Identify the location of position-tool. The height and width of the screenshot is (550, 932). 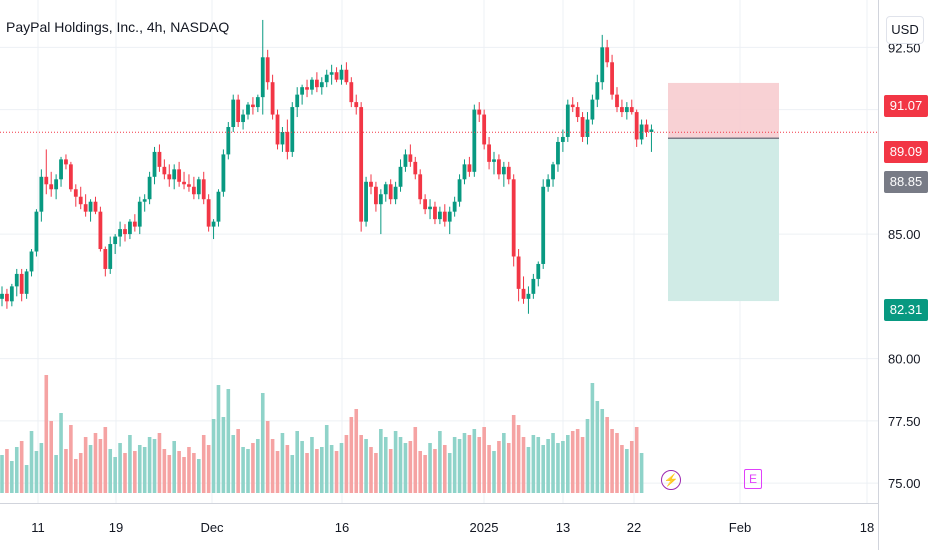
(723, 192).